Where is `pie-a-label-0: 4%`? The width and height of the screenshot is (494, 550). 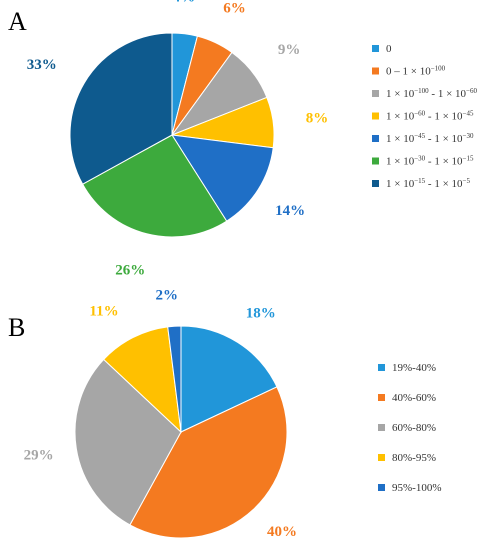
pie-a-label-0: 4% is located at coordinates (184, 2).